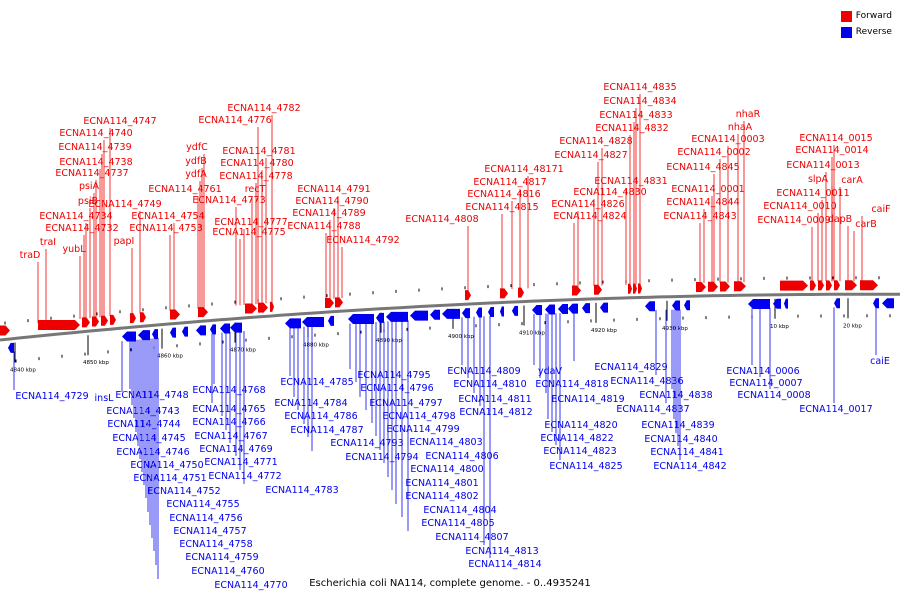  What do you see at coordinates (243, 351) in the screenshot?
I see `kbp-tick-label: 4870 kbp` at bounding box center [243, 351].